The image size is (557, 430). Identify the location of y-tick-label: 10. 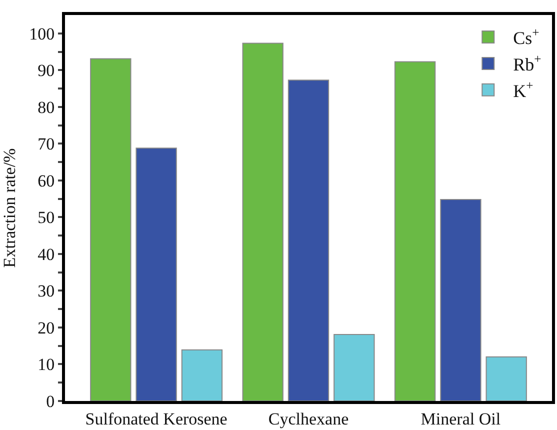
(46, 364).